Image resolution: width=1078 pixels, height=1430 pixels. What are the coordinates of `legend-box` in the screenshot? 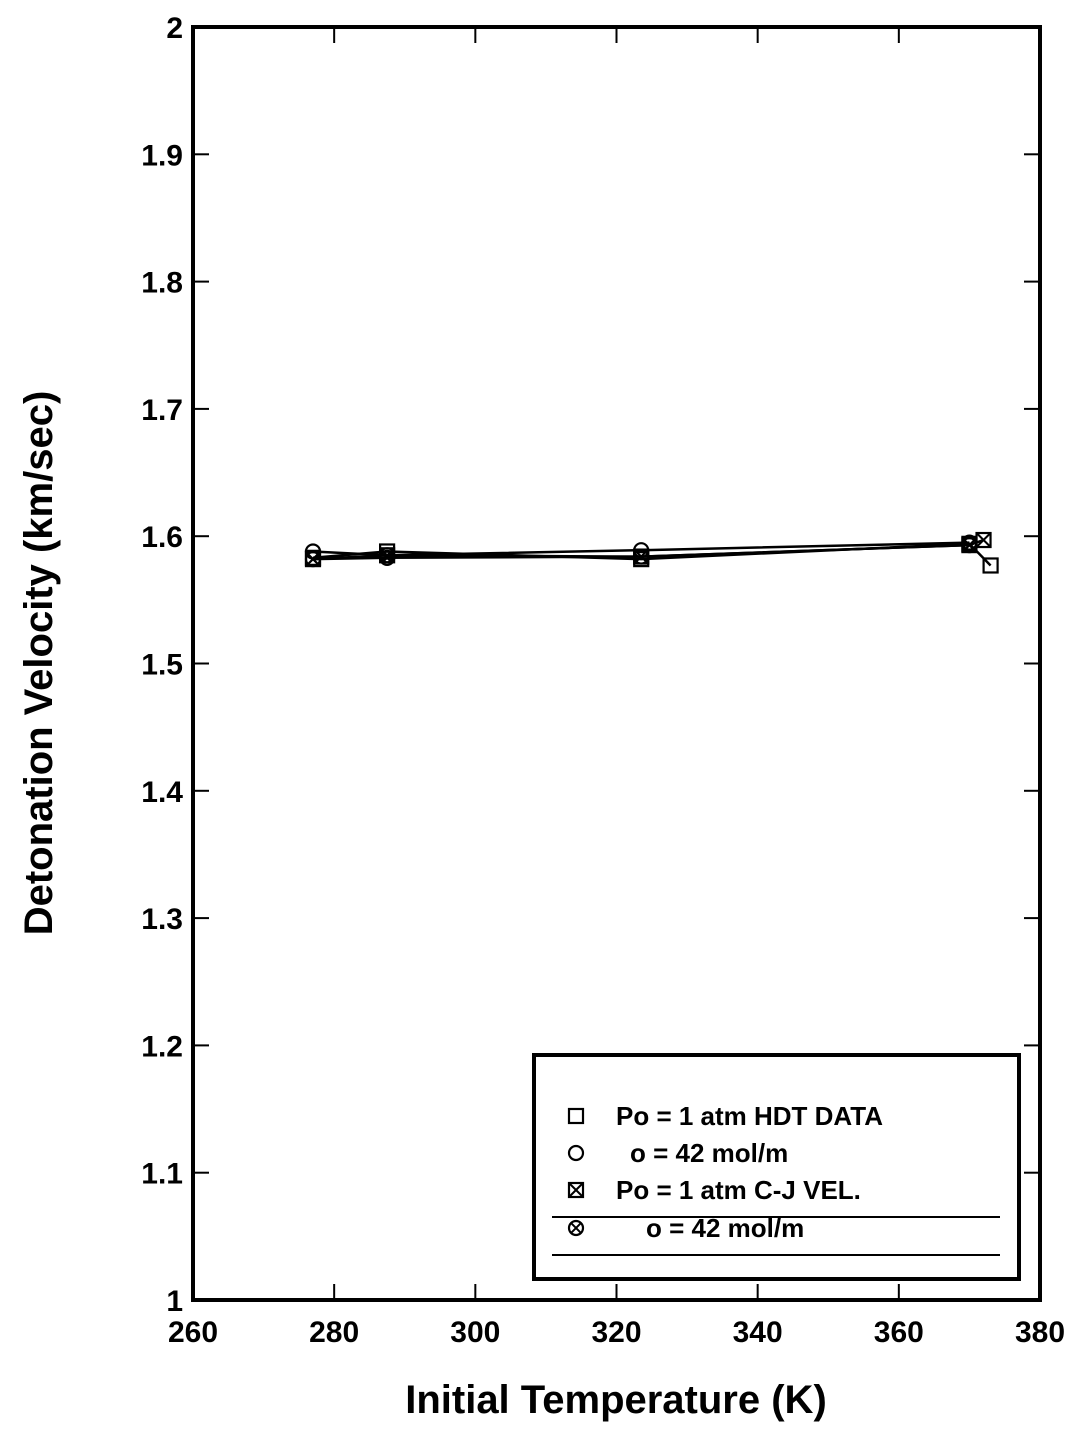 It's located at (776, 1167).